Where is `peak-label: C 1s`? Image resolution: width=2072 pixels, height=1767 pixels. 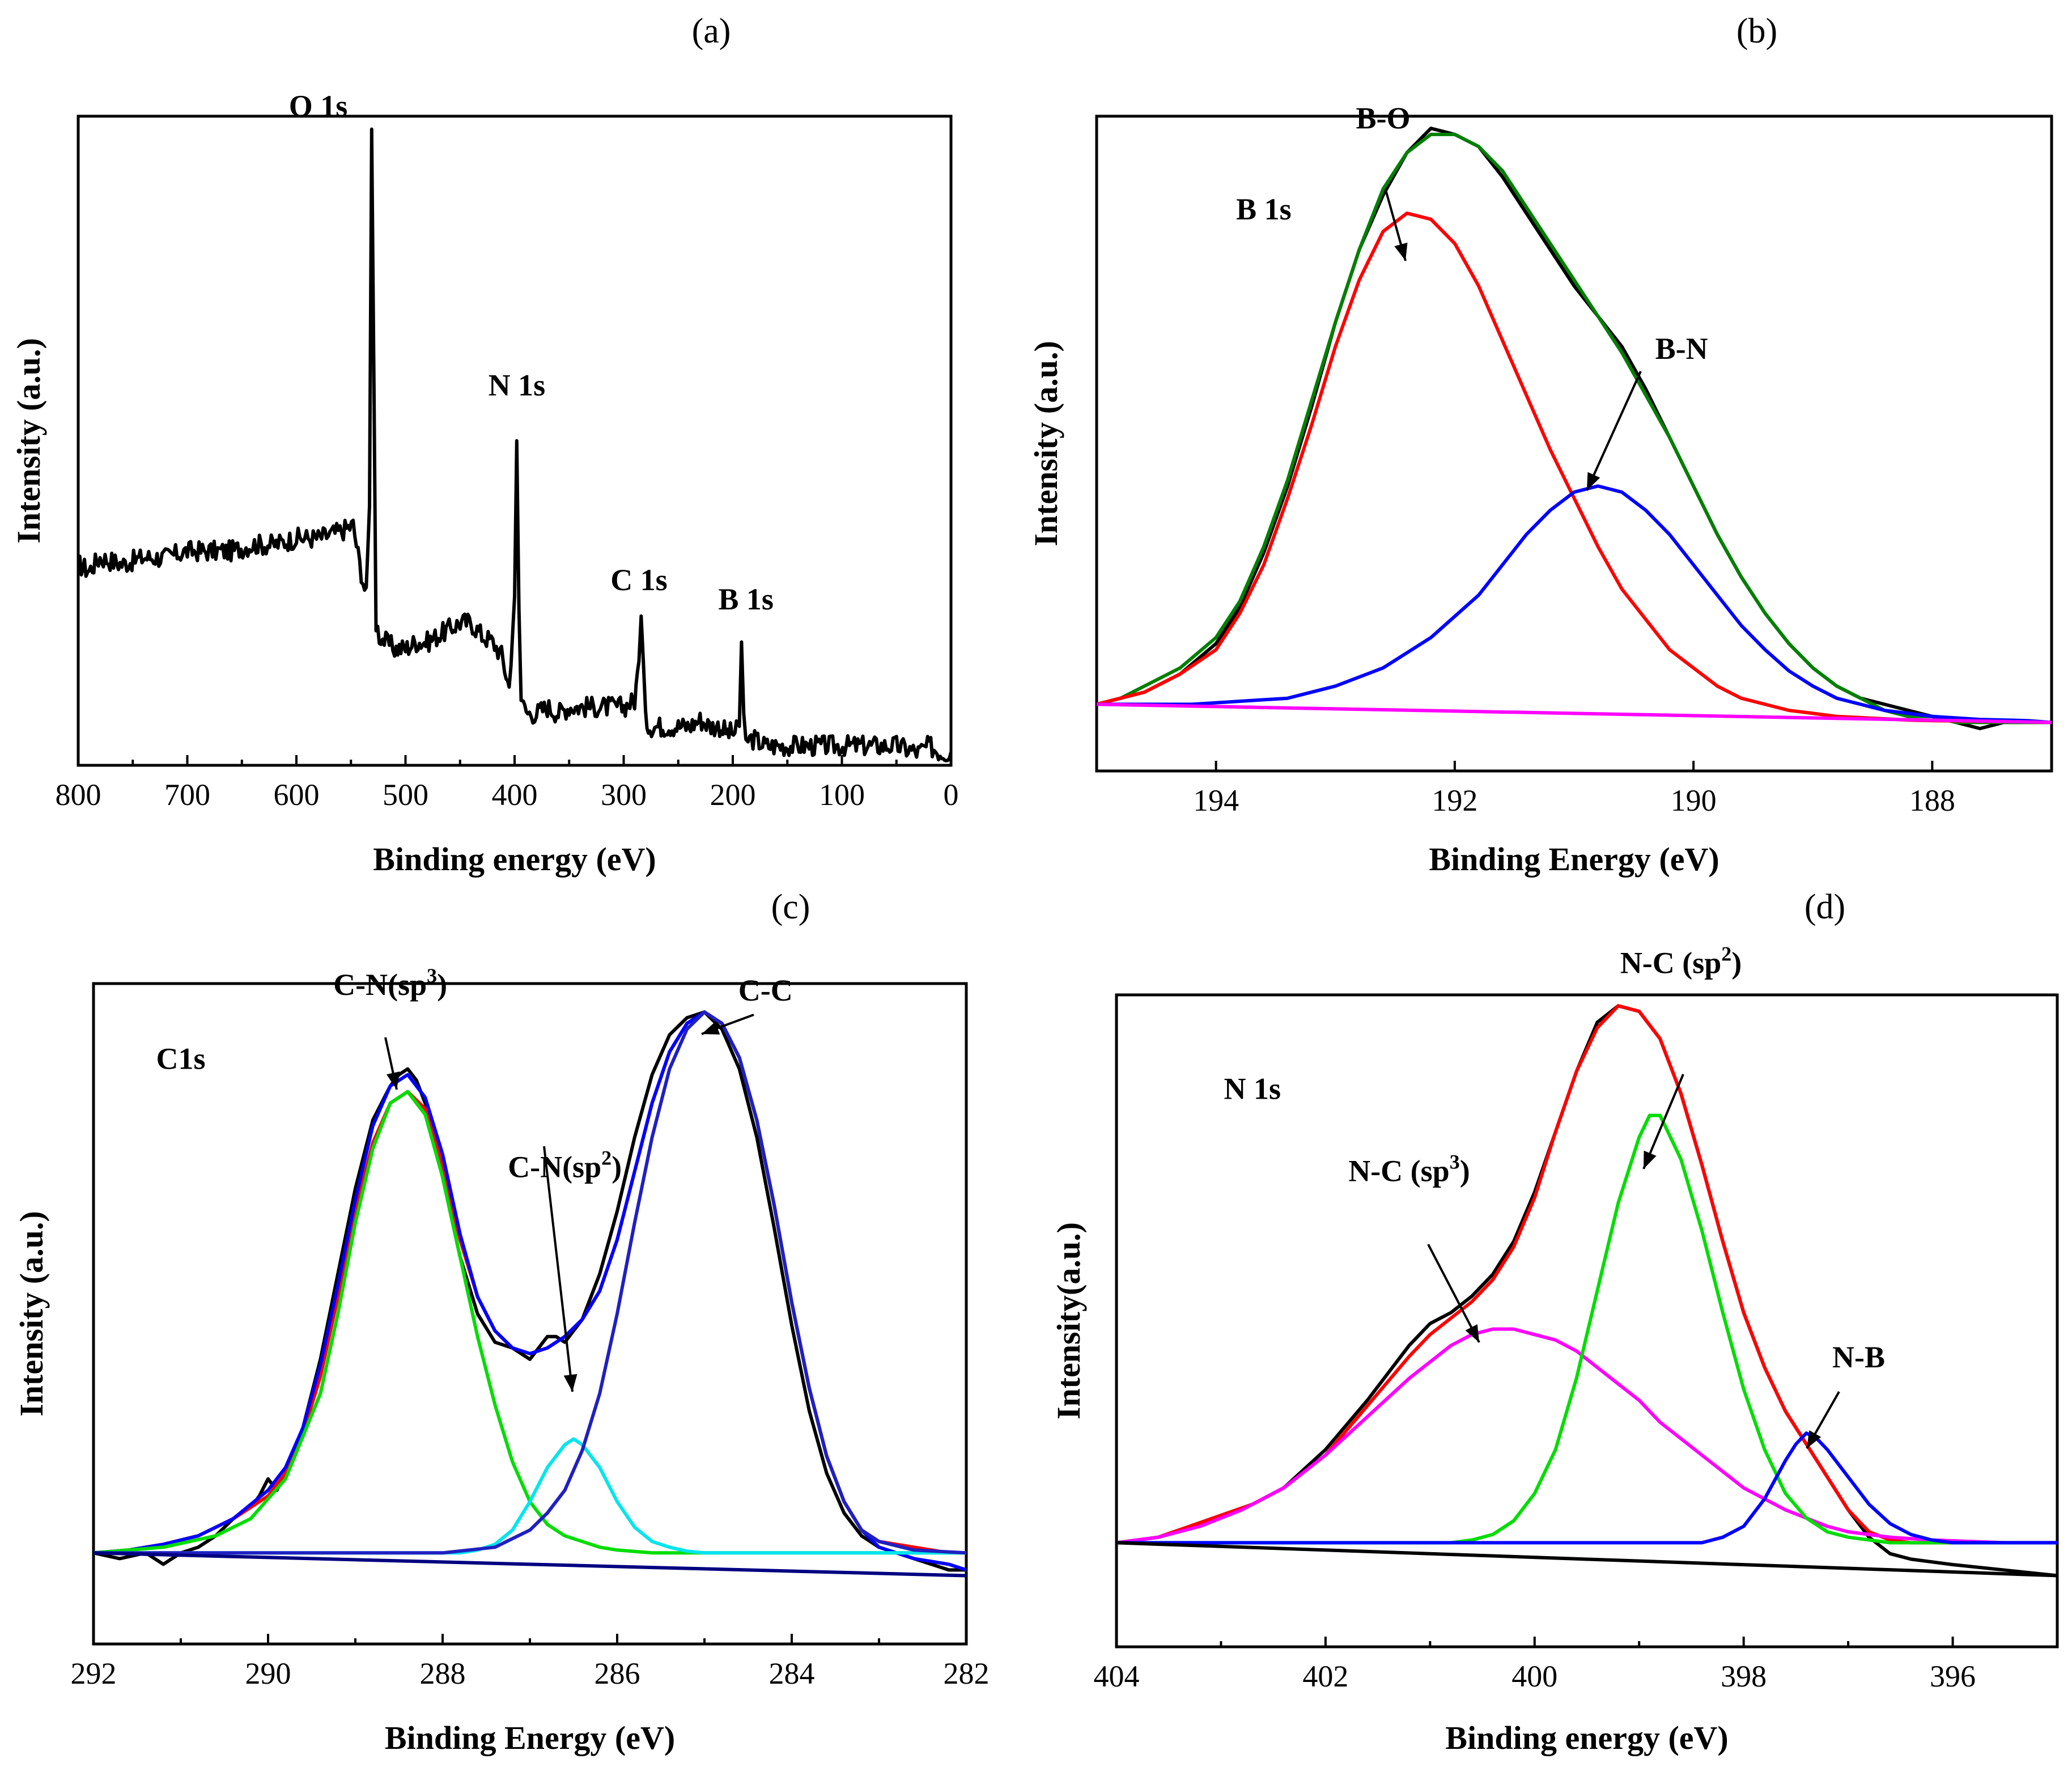
peak-label: C 1s is located at coordinates (639, 580).